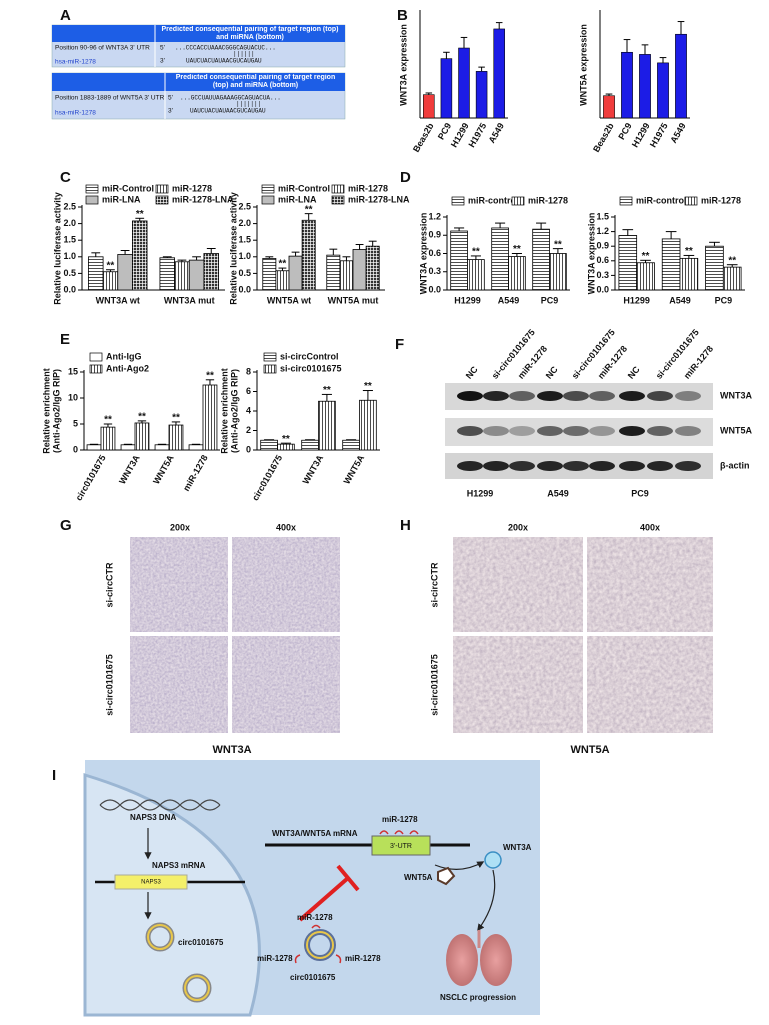 The height and width of the screenshot is (1025, 769). Describe the element at coordinates (434, 289) in the screenshot. I see `y-tick-label: 0.0` at that location.